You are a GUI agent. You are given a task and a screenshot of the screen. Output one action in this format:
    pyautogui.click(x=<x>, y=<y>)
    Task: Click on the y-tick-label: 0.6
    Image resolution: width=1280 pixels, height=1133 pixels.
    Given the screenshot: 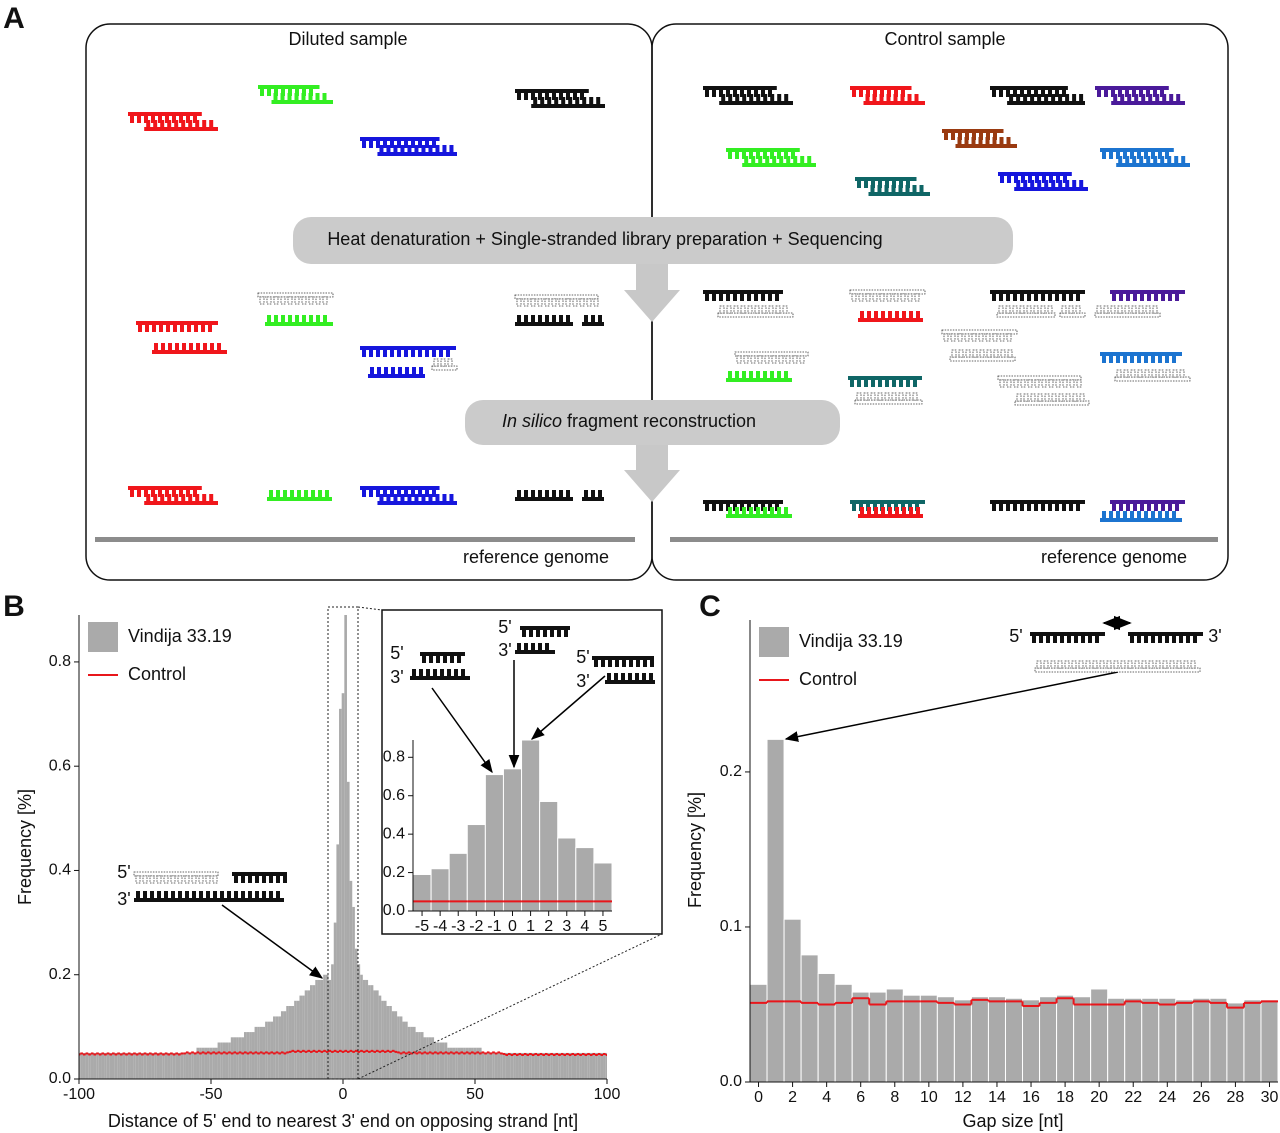 What is the action you would take?
    pyautogui.click(x=60, y=765)
    